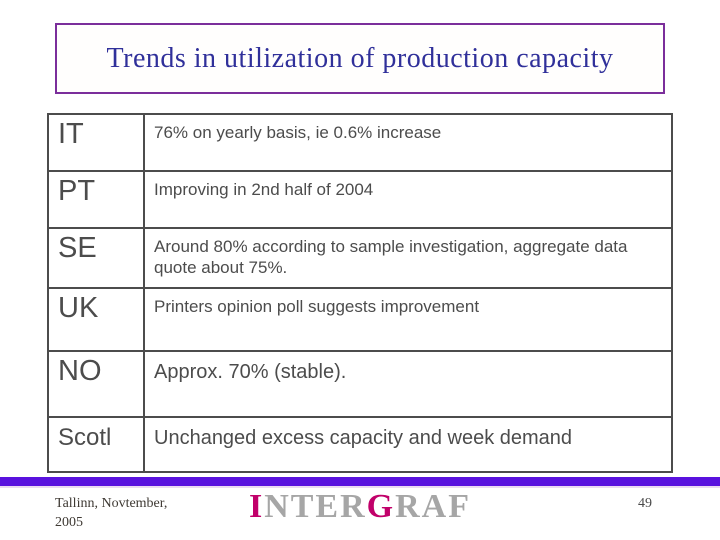 The width and height of the screenshot is (720, 540). Describe the element at coordinates (97, 258) in the screenshot. I see `country-cell: SE` at that location.